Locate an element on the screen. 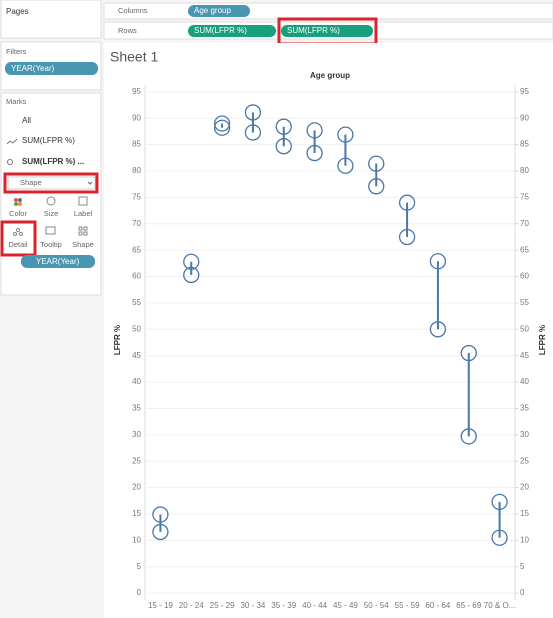 The width and height of the screenshot is (553, 618). column-header: Age group is located at coordinates (330, 75).